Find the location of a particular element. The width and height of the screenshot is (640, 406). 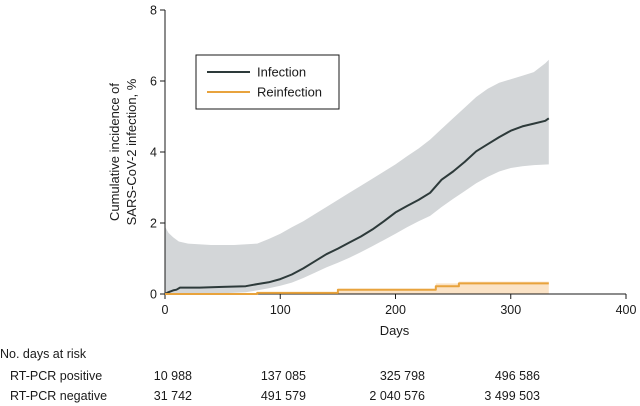

ci-band-reinfection is located at coordinates (357, 287).